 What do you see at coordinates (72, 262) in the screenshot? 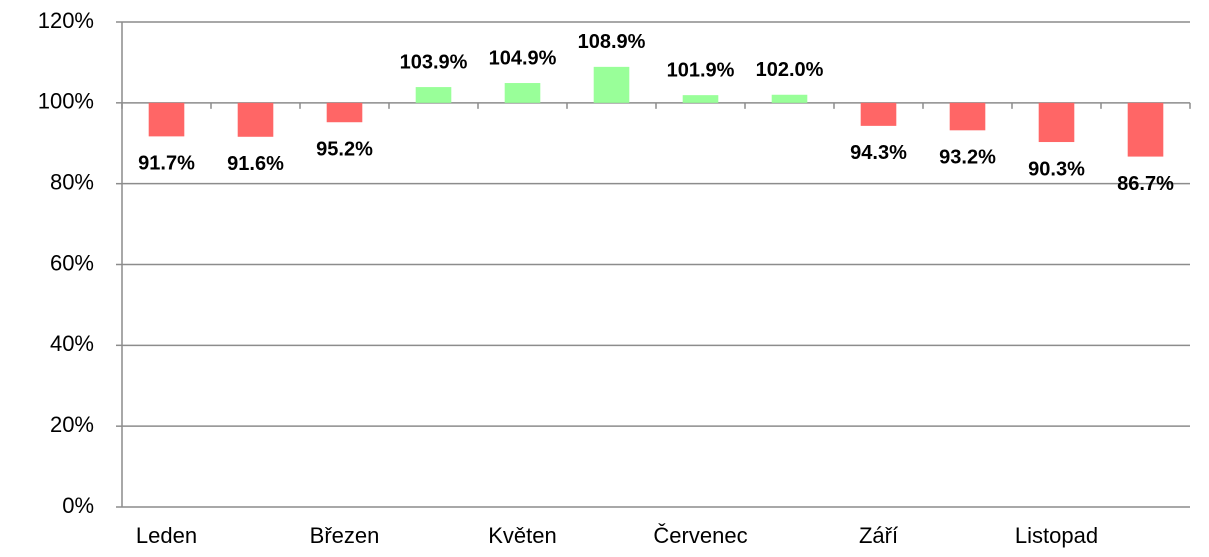
I see `y-tick-label: 60%` at bounding box center [72, 262].